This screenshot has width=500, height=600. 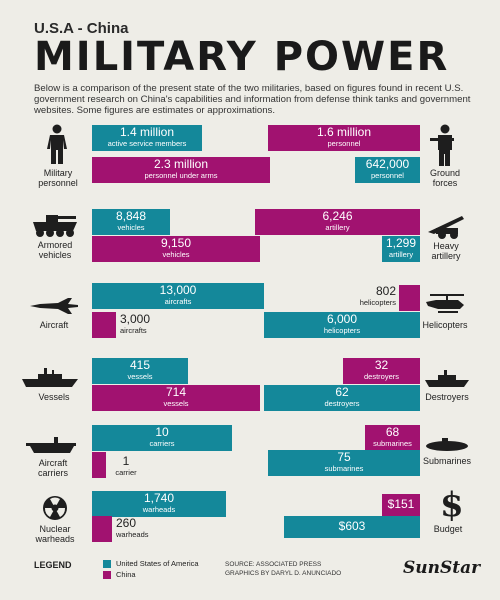 What do you see at coordinates (344, 132) in the screenshot?
I see `bar-value: 1.6 million` at bounding box center [344, 132].